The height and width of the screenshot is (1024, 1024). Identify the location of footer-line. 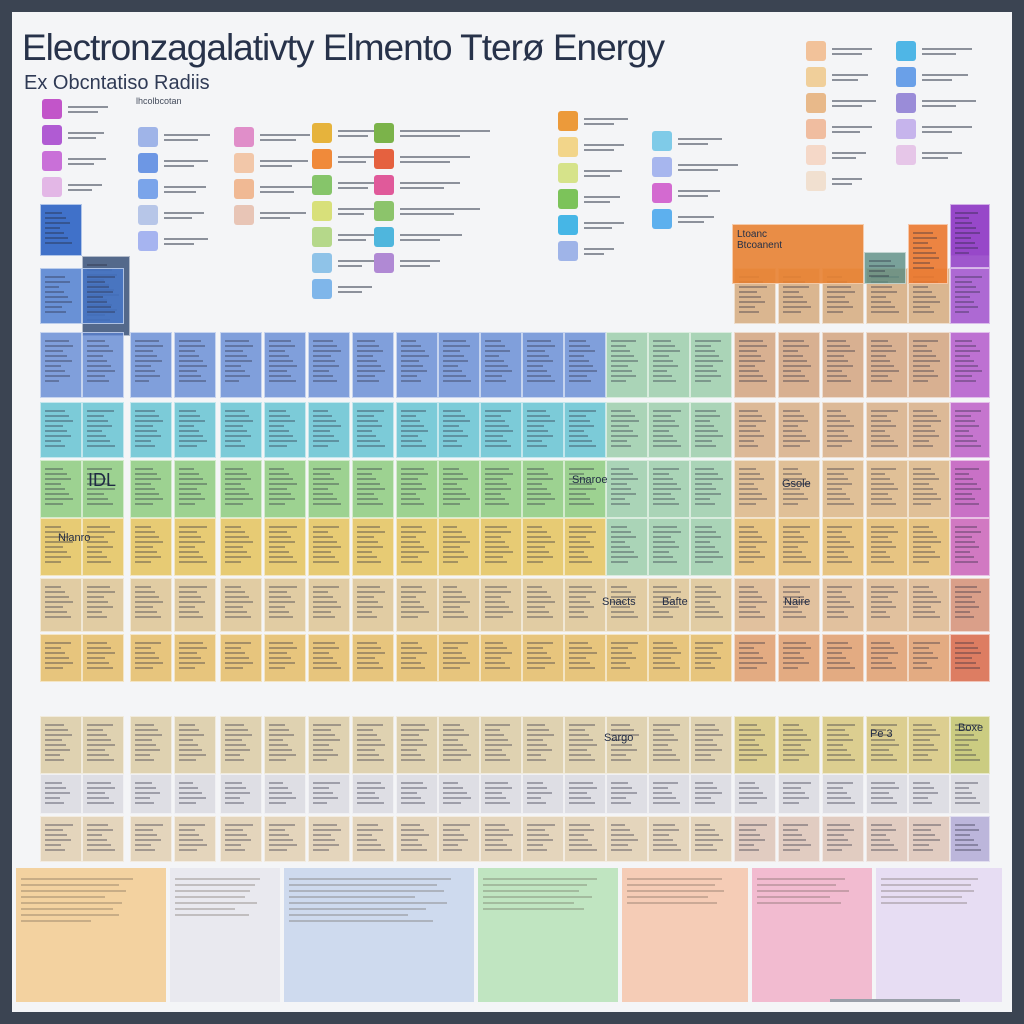
(895, 1000).